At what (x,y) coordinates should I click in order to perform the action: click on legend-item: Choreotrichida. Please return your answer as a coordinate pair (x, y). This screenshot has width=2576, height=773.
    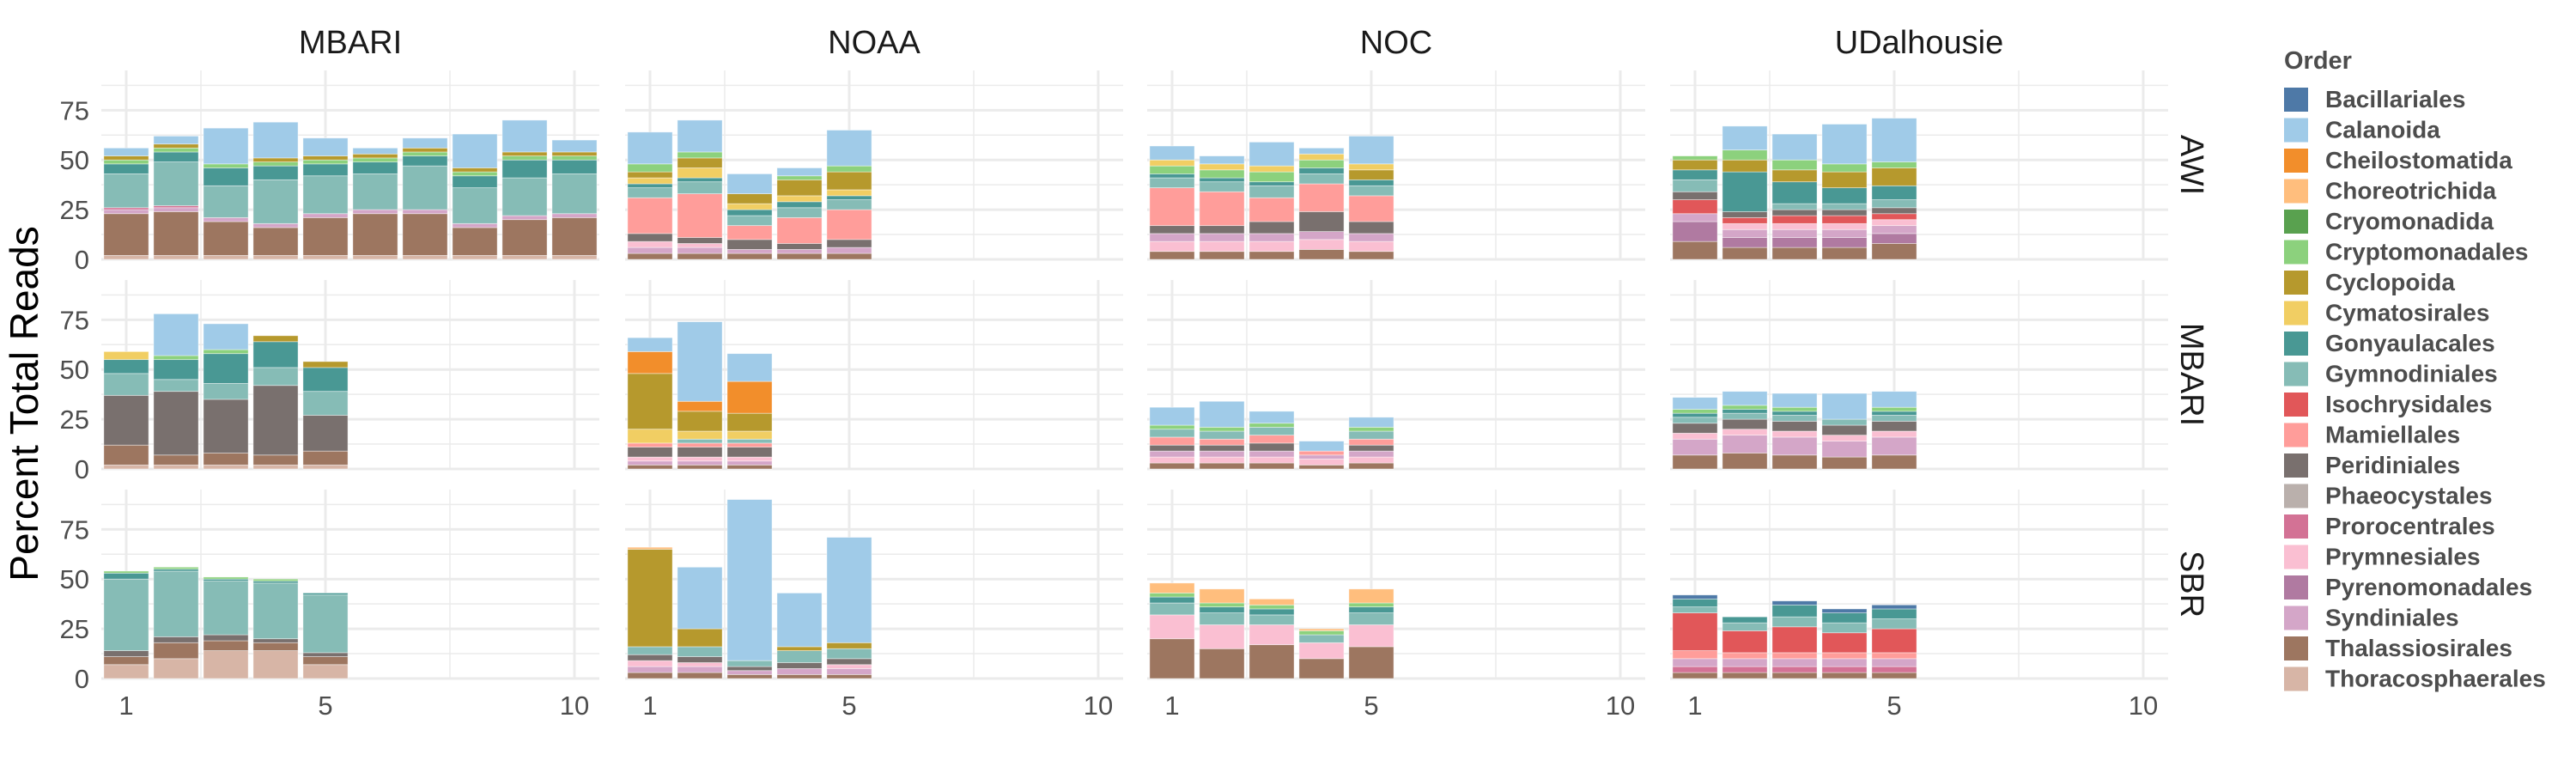
    Looking at the image, I should click on (2390, 191).